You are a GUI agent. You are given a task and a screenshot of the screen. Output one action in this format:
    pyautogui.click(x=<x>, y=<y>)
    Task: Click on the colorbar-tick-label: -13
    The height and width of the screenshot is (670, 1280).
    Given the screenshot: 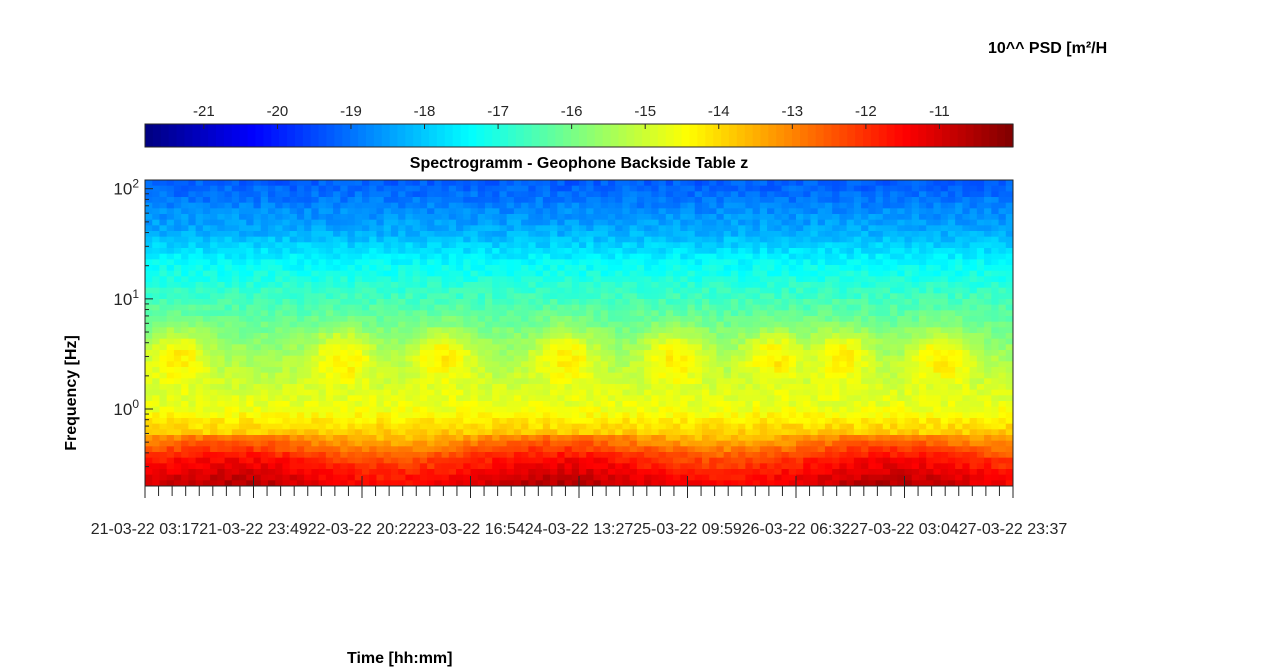 What is the action you would take?
    pyautogui.click(x=792, y=111)
    